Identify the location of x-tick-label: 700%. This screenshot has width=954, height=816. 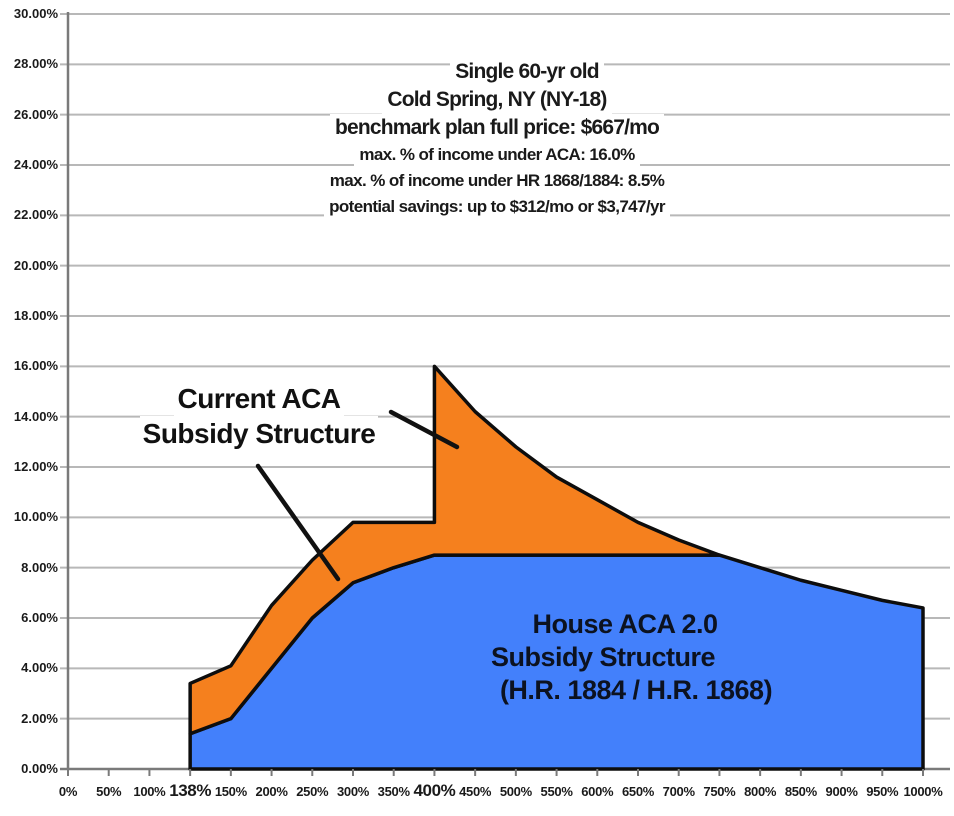
(678, 791).